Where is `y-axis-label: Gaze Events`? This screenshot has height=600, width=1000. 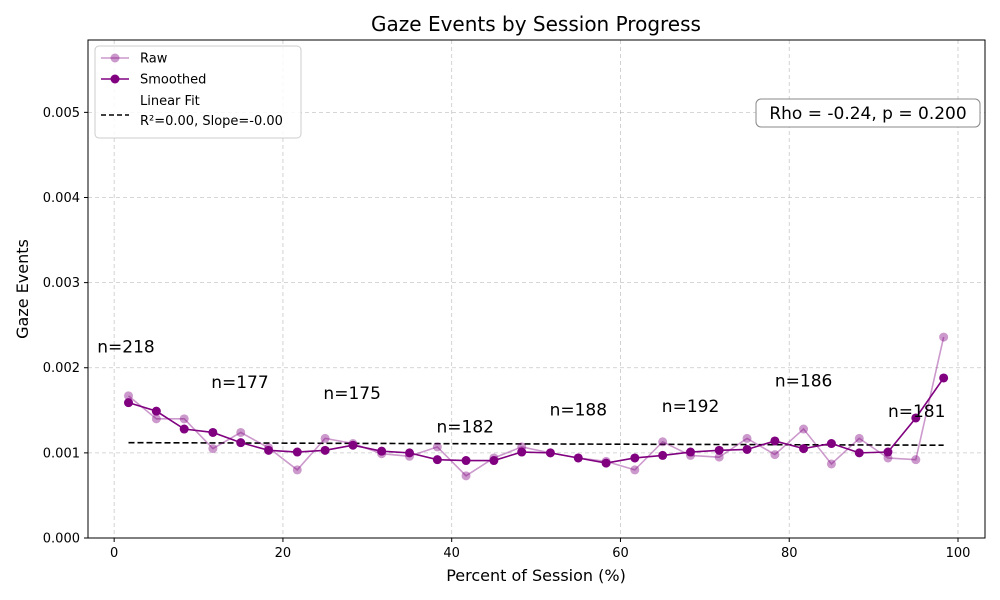 y-axis-label: Gaze Events is located at coordinates (22, 289).